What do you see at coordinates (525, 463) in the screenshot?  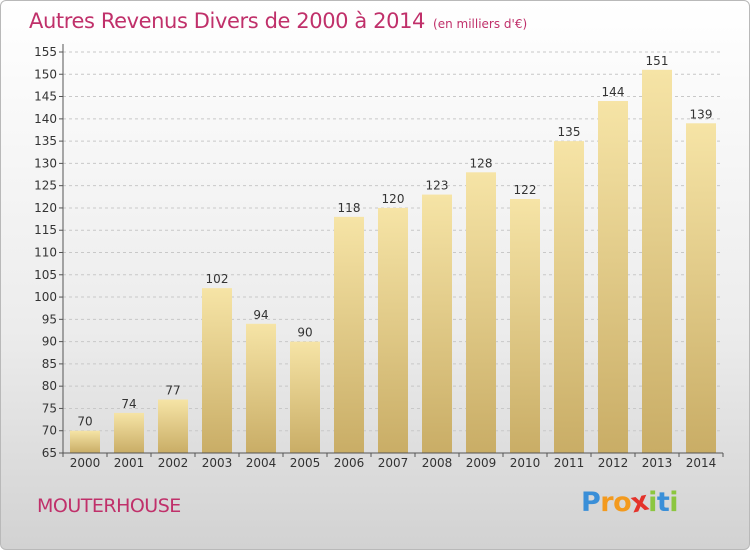 I see `x-tick-label: 2010` at bounding box center [525, 463].